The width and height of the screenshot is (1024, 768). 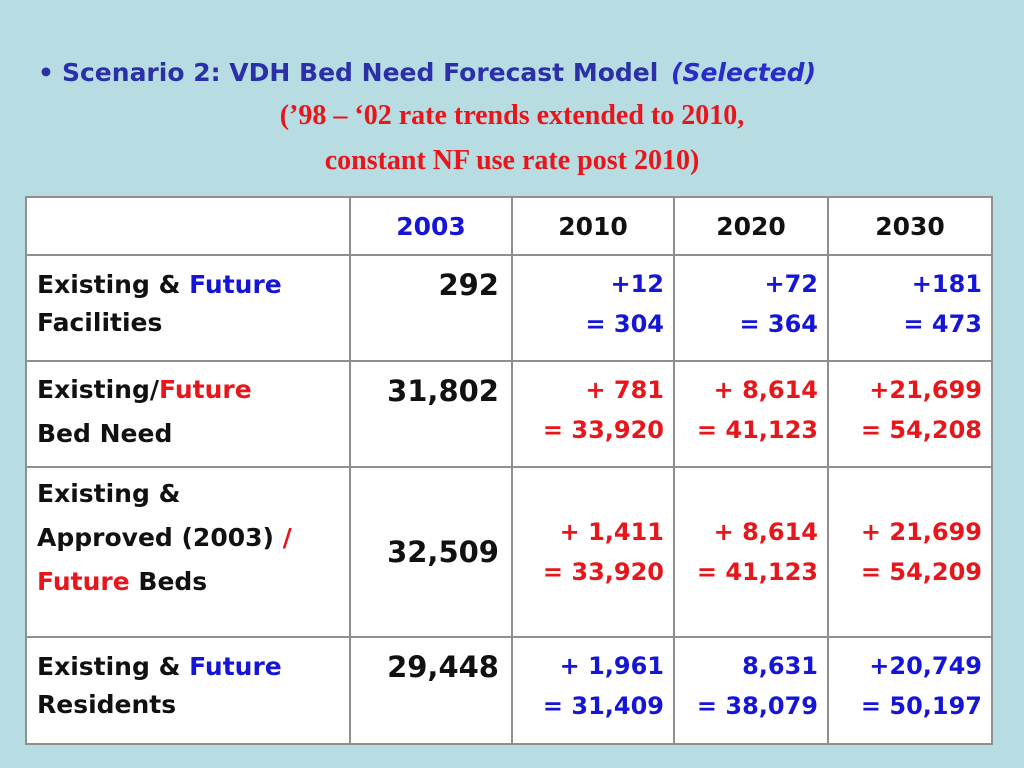 What do you see at coordinates (173, 581) in the screenshot?
I see `label-part: Beds` at bounding box center [173, 581].